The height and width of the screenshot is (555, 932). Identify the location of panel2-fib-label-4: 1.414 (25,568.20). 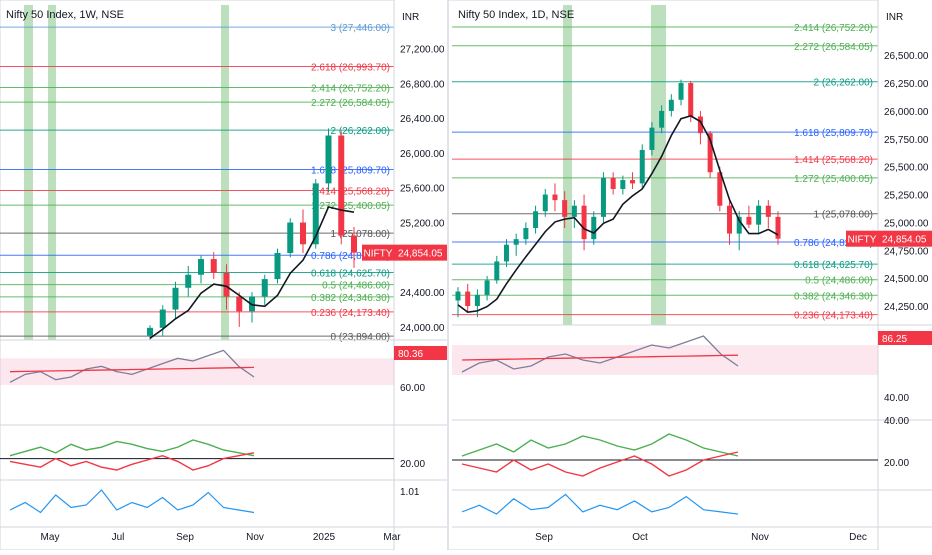
(833, 160).